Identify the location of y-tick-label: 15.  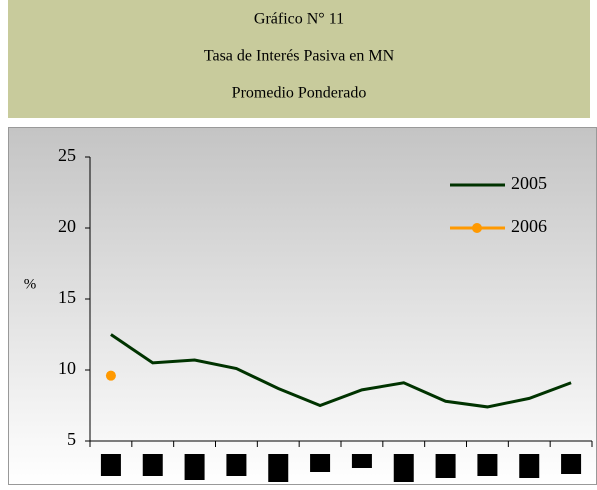
(67, 297).